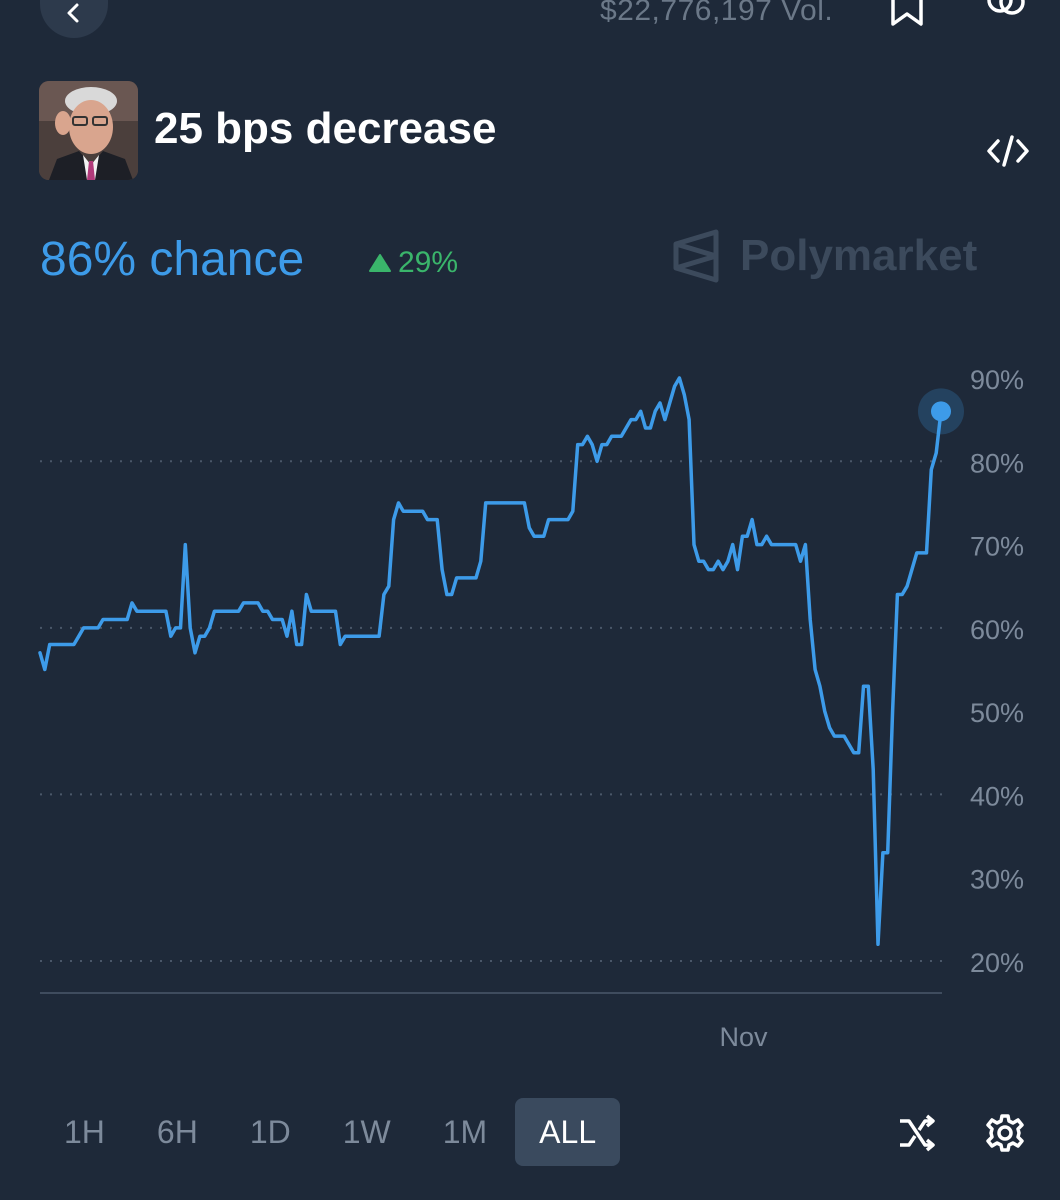  I want to click on y-tick-label: 90%, so click(997, 380).